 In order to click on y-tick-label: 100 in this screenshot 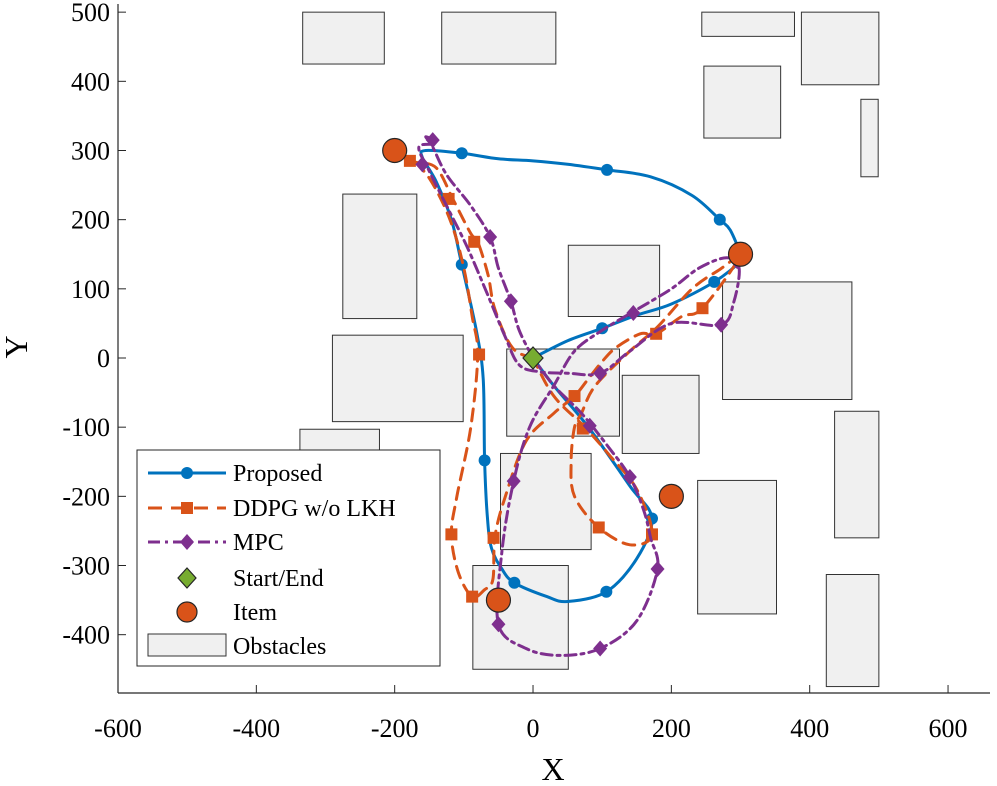, I will do `click(90, 289)`.